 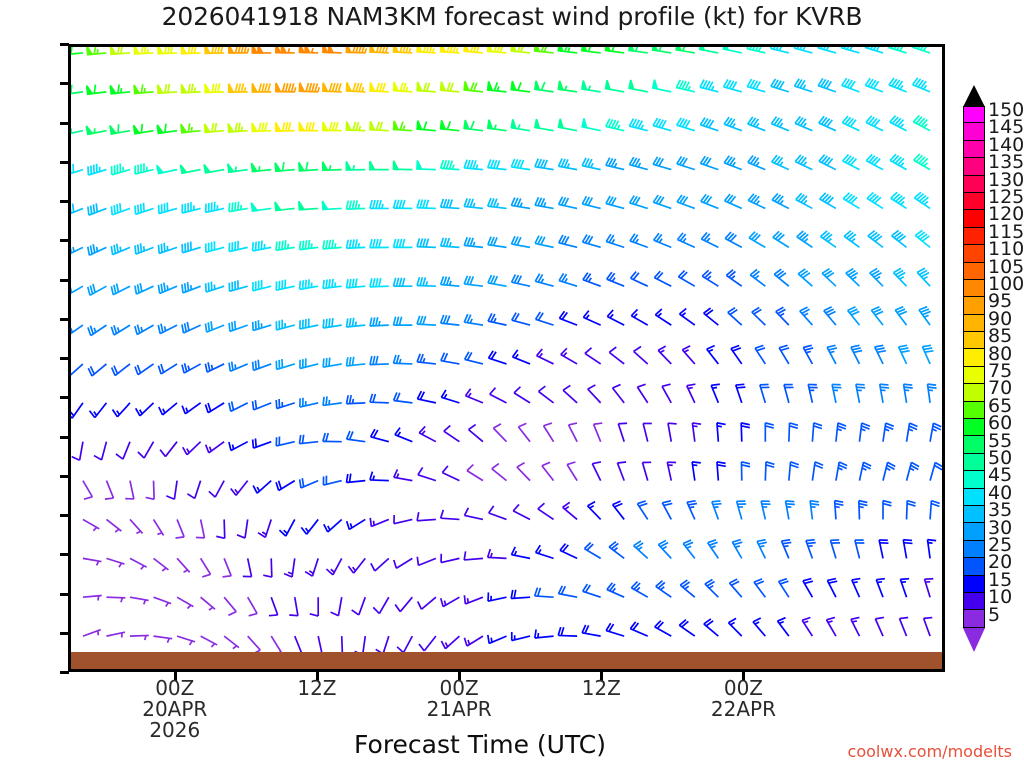 I want to click on colorbar-tick-label: 50, so click(x=1000, y=458).